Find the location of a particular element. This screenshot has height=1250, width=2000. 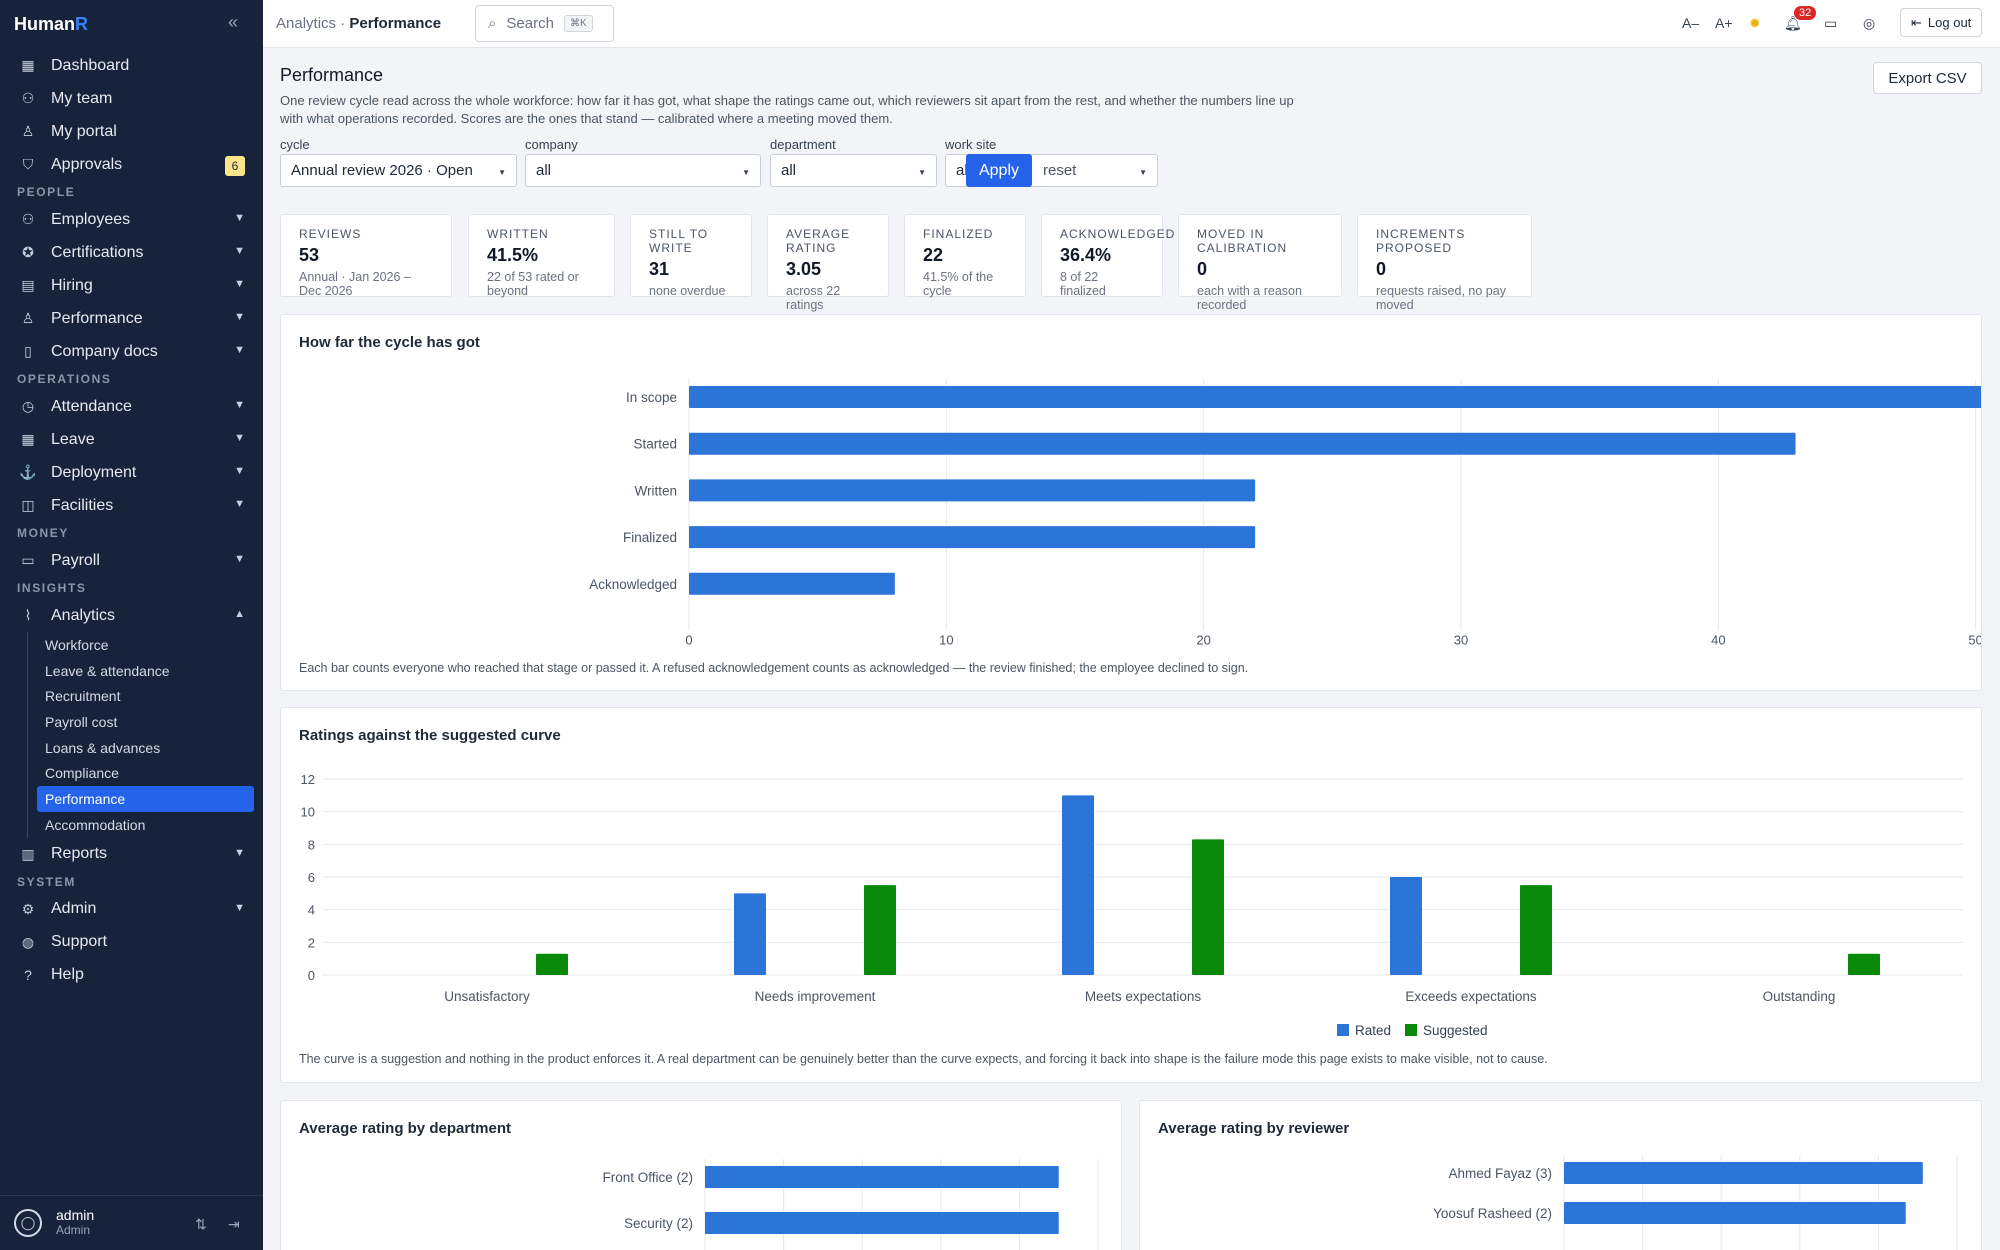

sidebar-item-certifications: ✪ Certifications ▼ is located at coordinates (131, 252).